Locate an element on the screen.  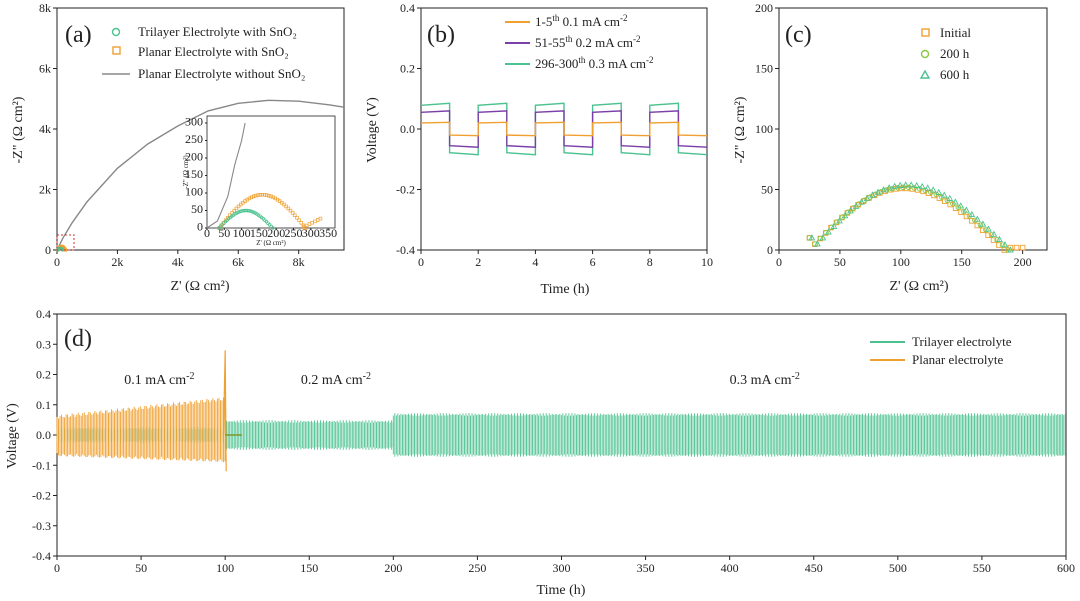
legend-c-initial: Initial is located at coordinates (955, 32).